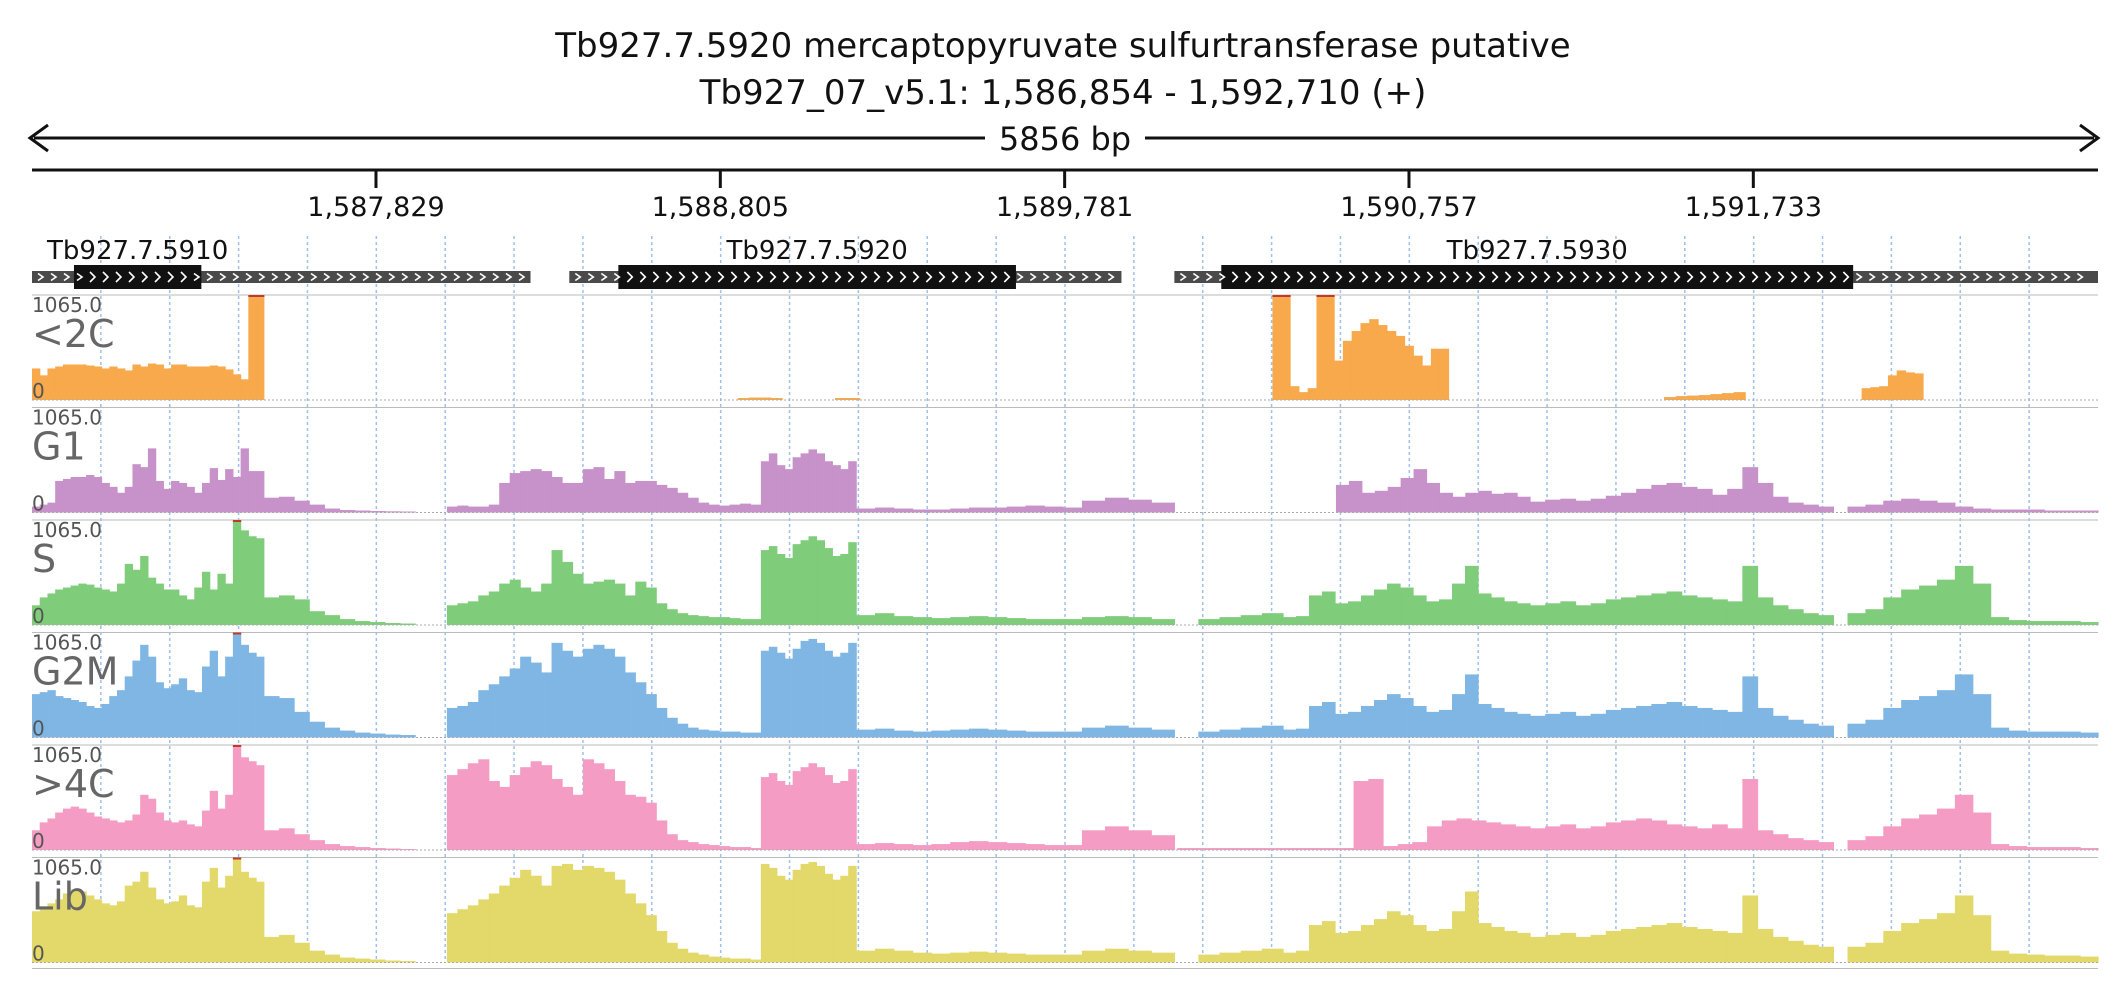 The height and width of the screenshot is (1000, 2126). I want to click on ruler-tick-label: 1,587,829, so click(375, 207).